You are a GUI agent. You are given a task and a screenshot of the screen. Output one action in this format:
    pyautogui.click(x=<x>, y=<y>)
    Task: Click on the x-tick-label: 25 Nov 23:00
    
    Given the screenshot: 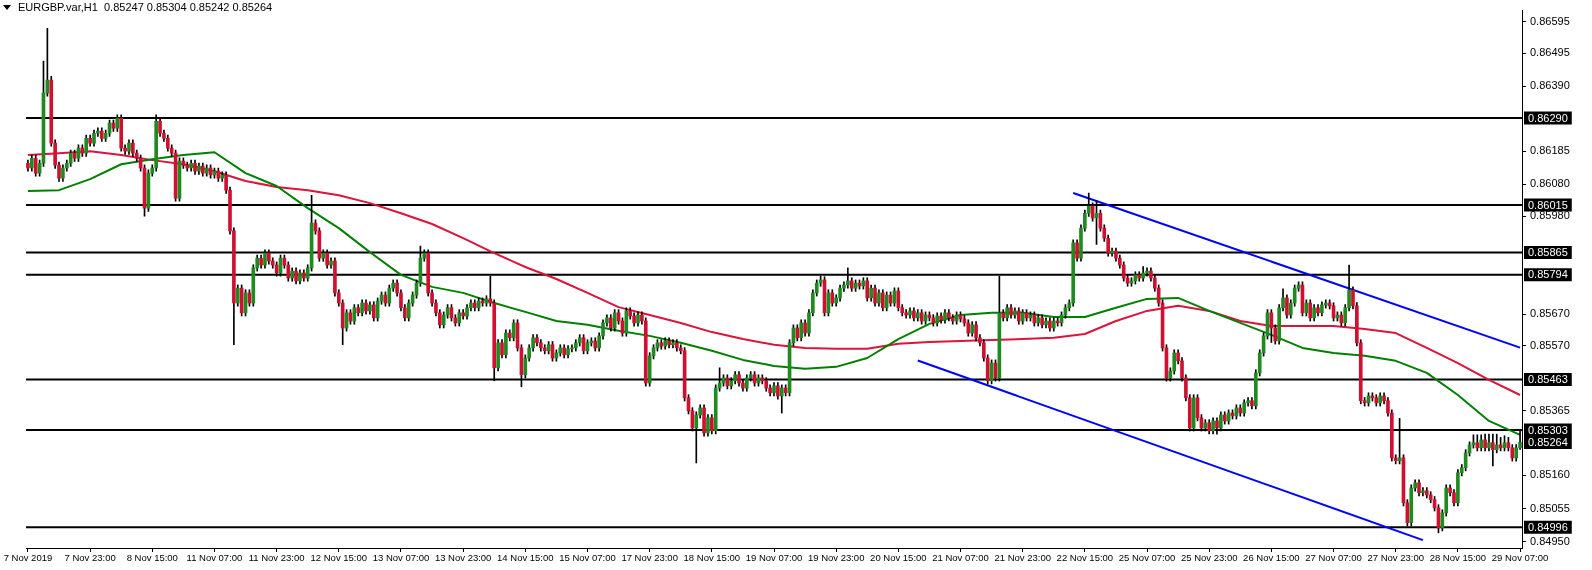 What is the action you would take?
    pyautogui.click(x=1209, y=558)
    